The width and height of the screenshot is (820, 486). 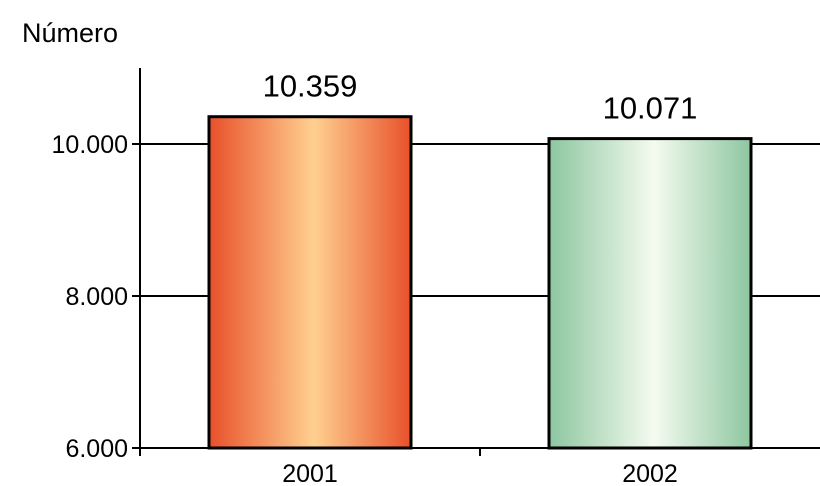 I want to click on y-tick-label: 8.000, so click(x=96, y=297).